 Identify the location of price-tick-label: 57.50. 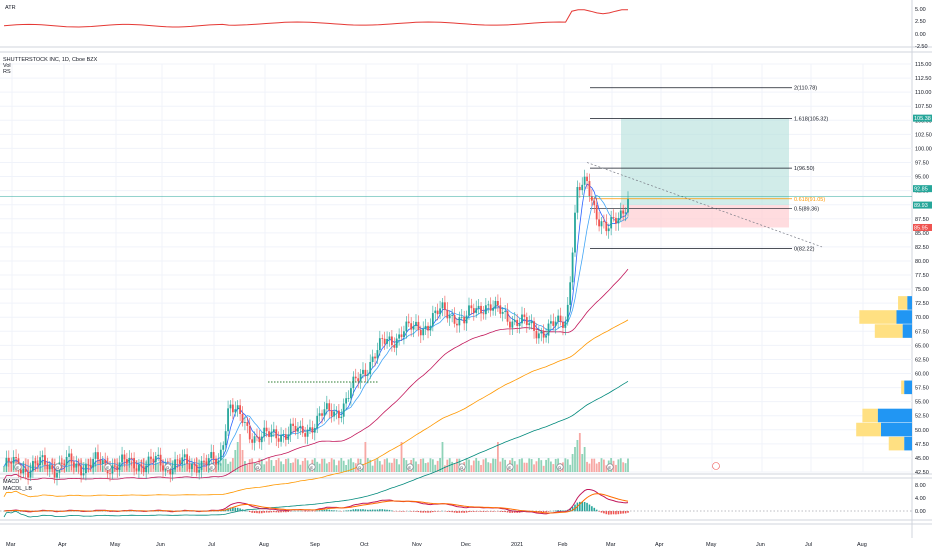
(922, 389).